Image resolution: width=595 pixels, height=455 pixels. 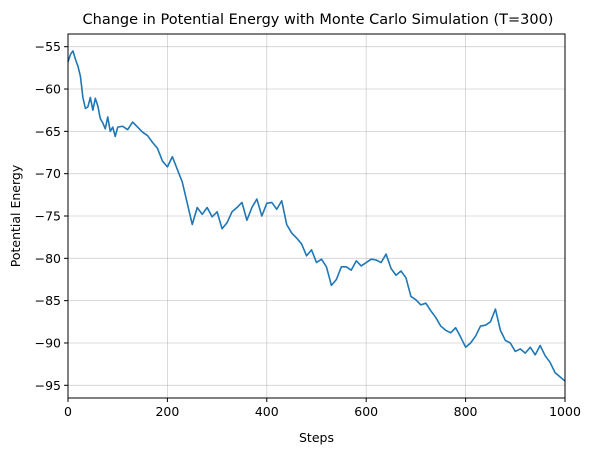 What do you see at coordinates (48, 385) in the screenshot?
I see `y-tick-label: −95` at bounding box center [48, 385].